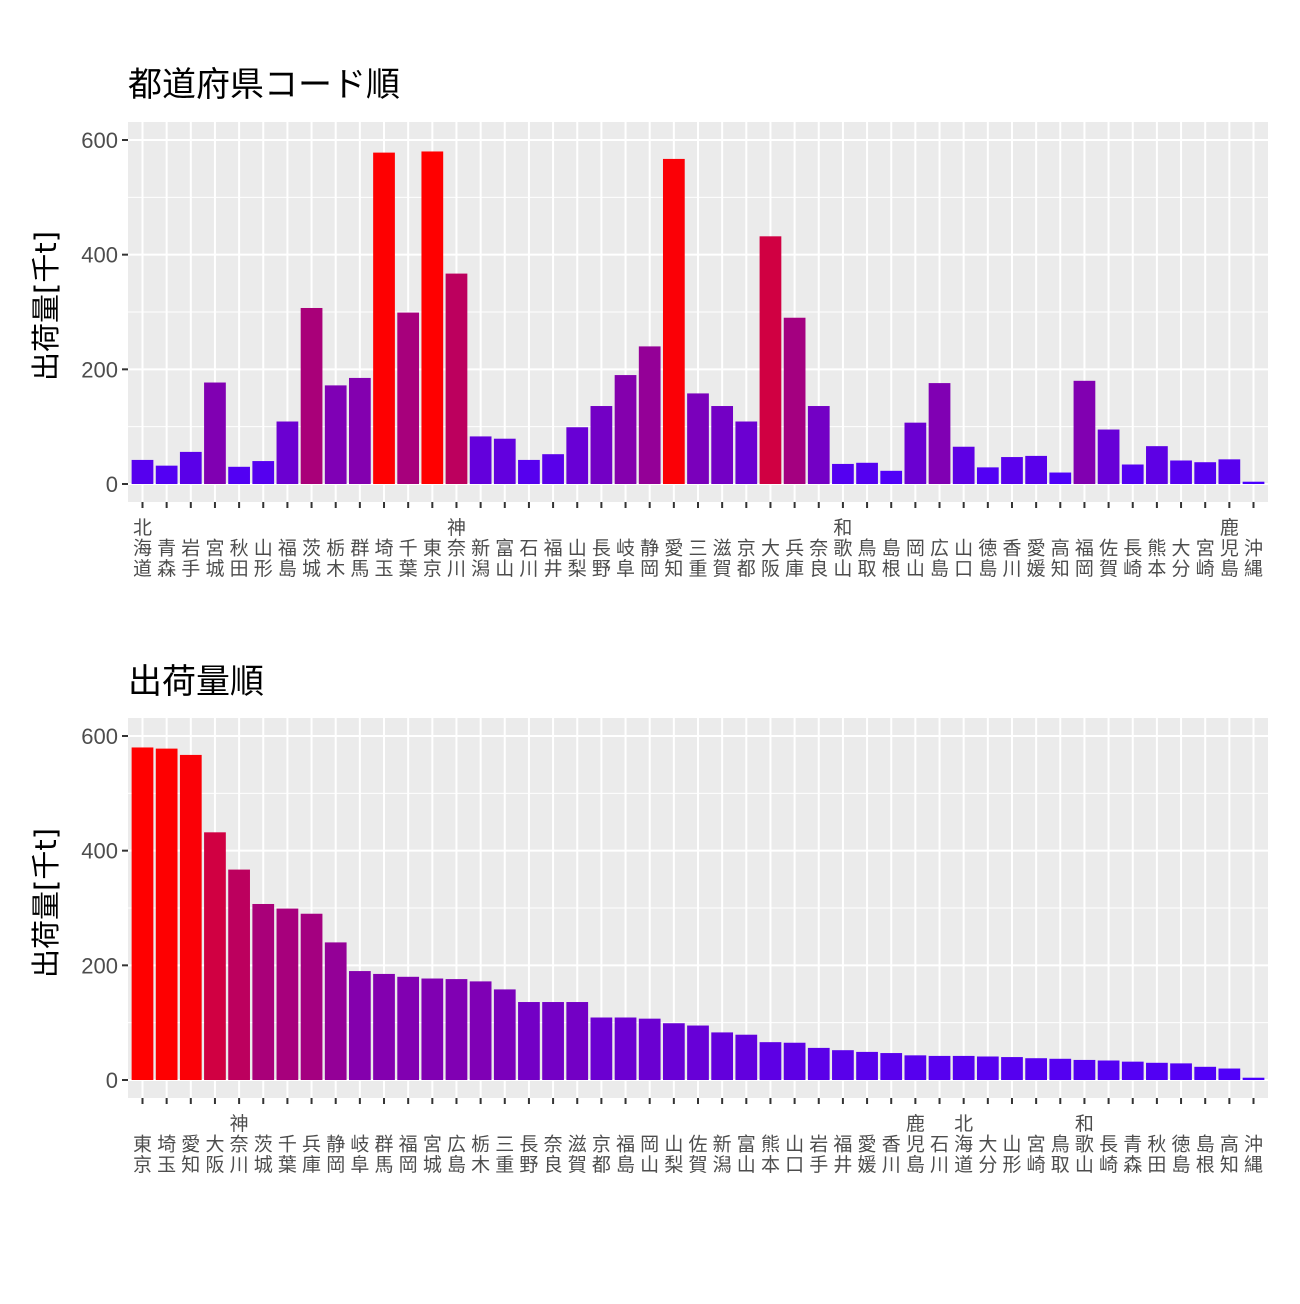  I want to click on x-tick-label: 熊本, so click(1156, 559).